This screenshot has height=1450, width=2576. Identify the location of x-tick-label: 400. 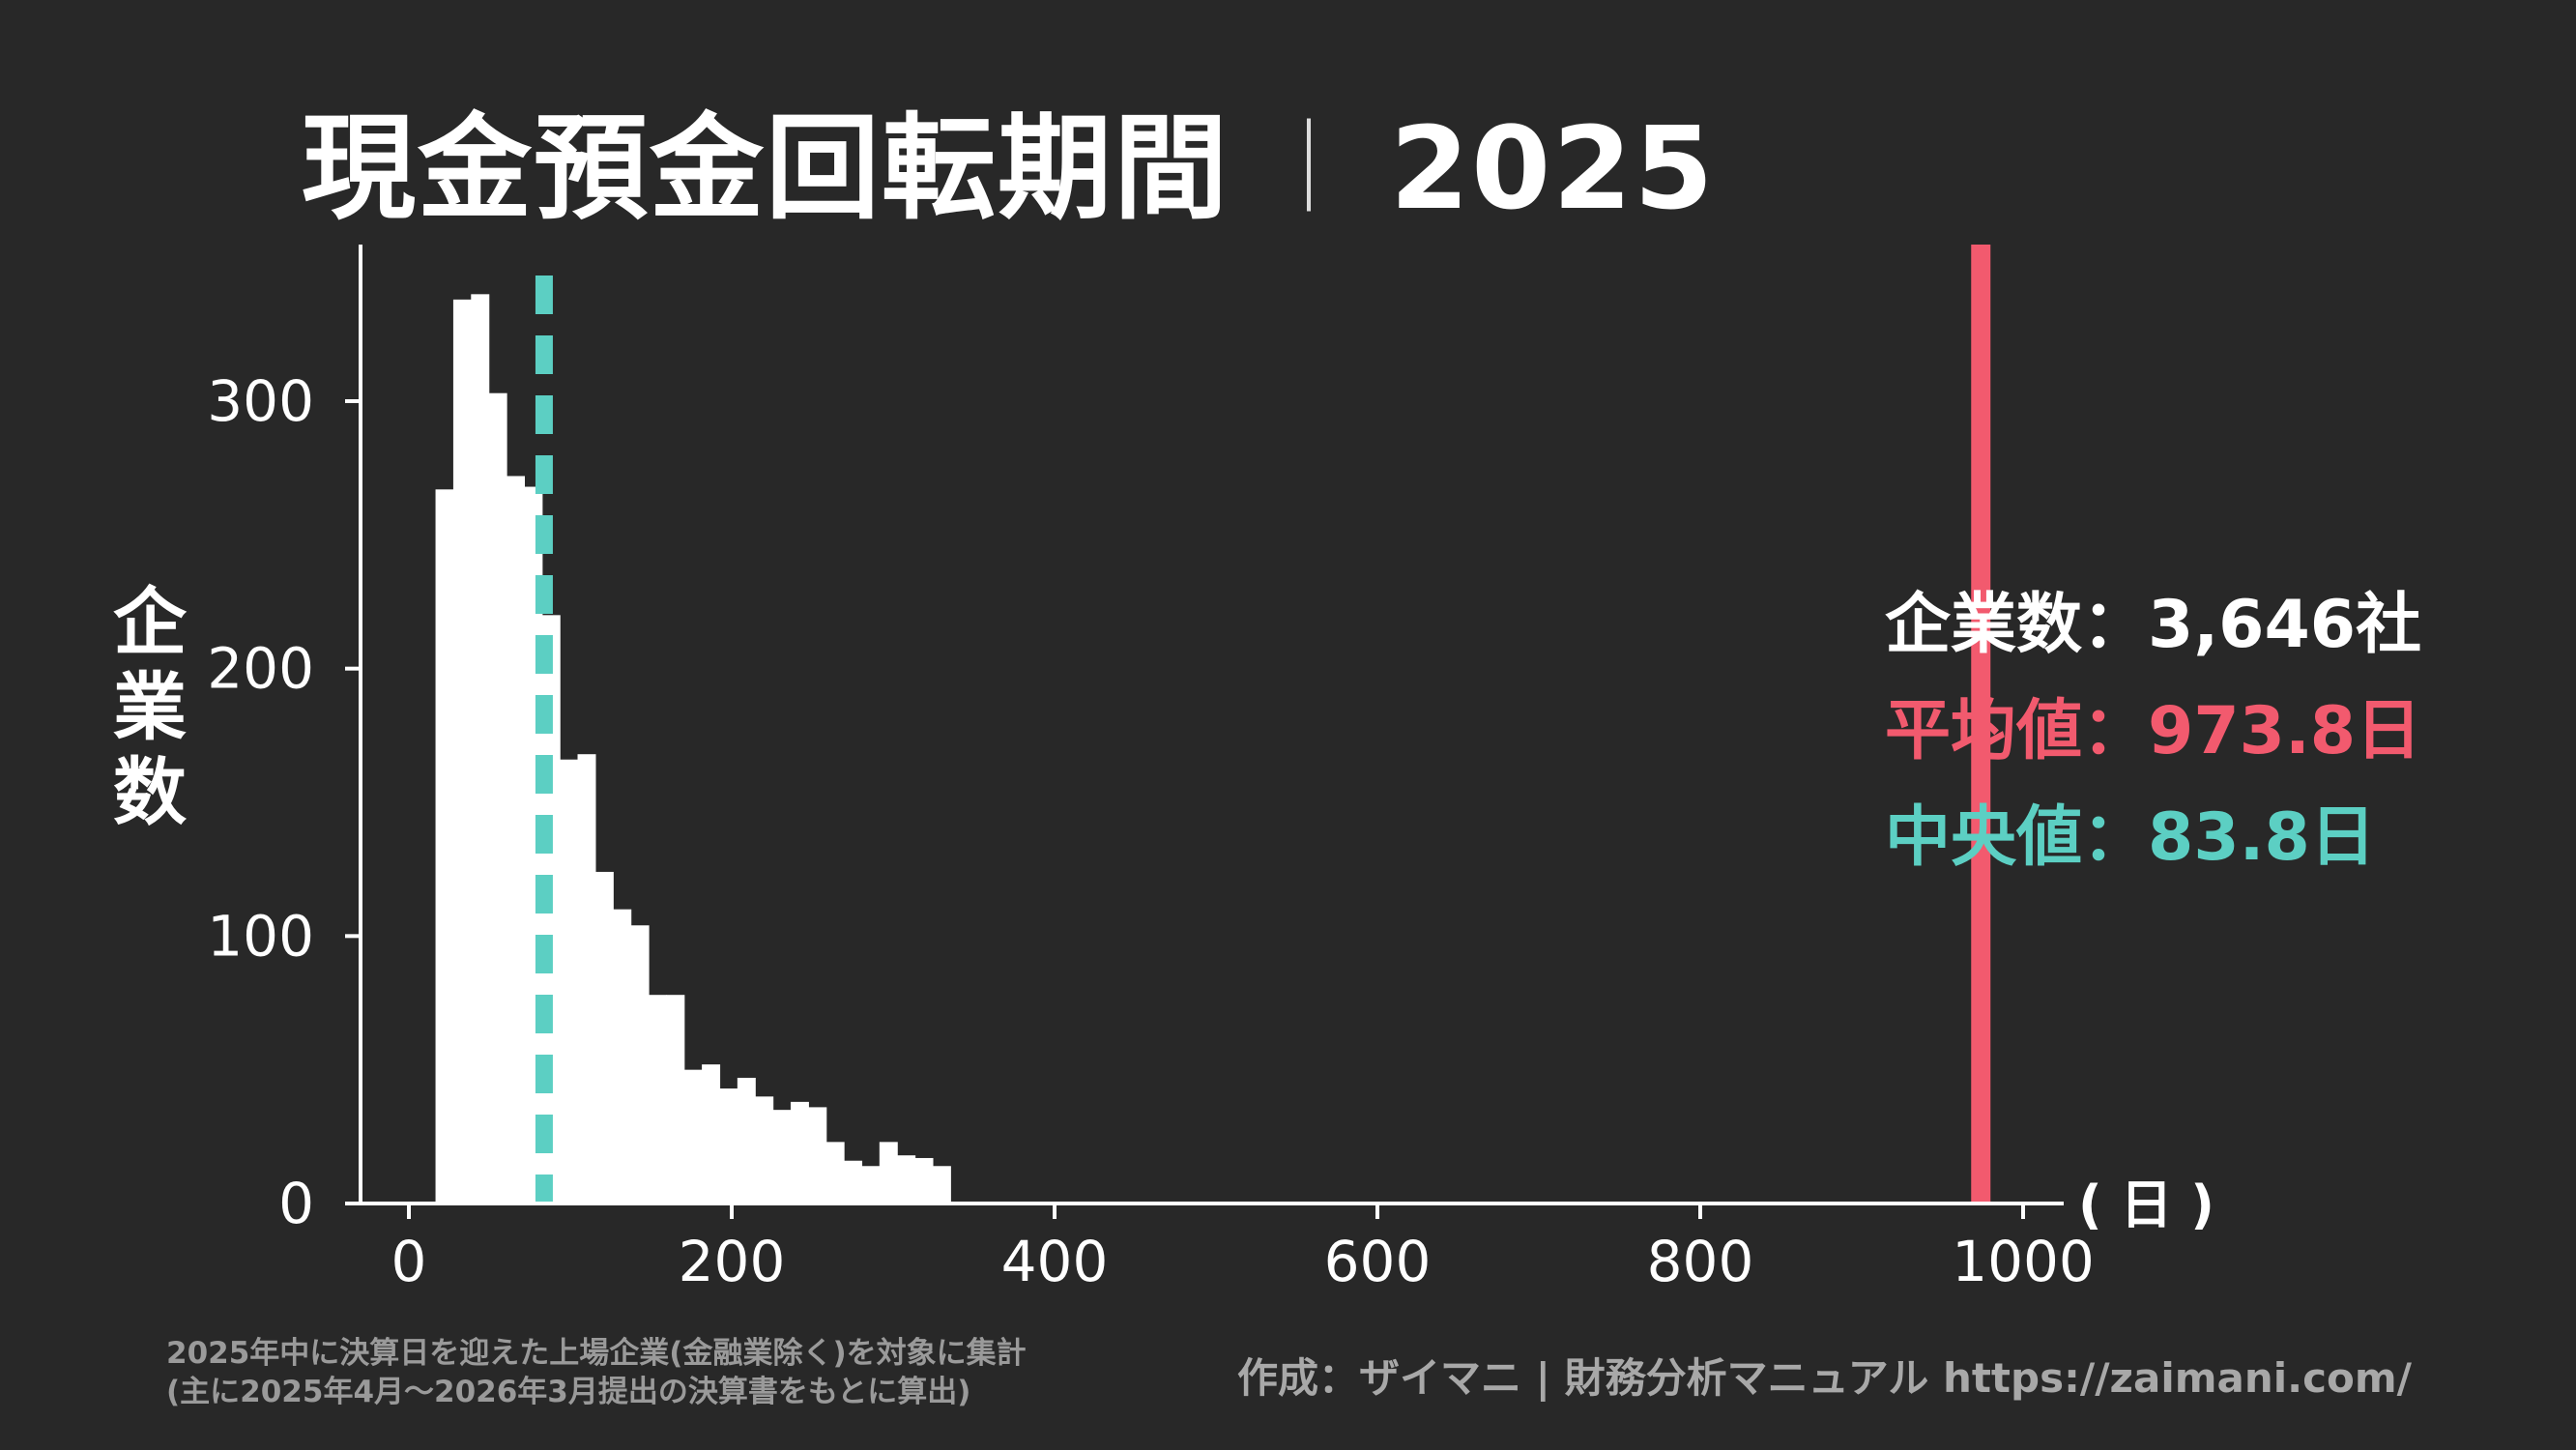
(1055, 1261).